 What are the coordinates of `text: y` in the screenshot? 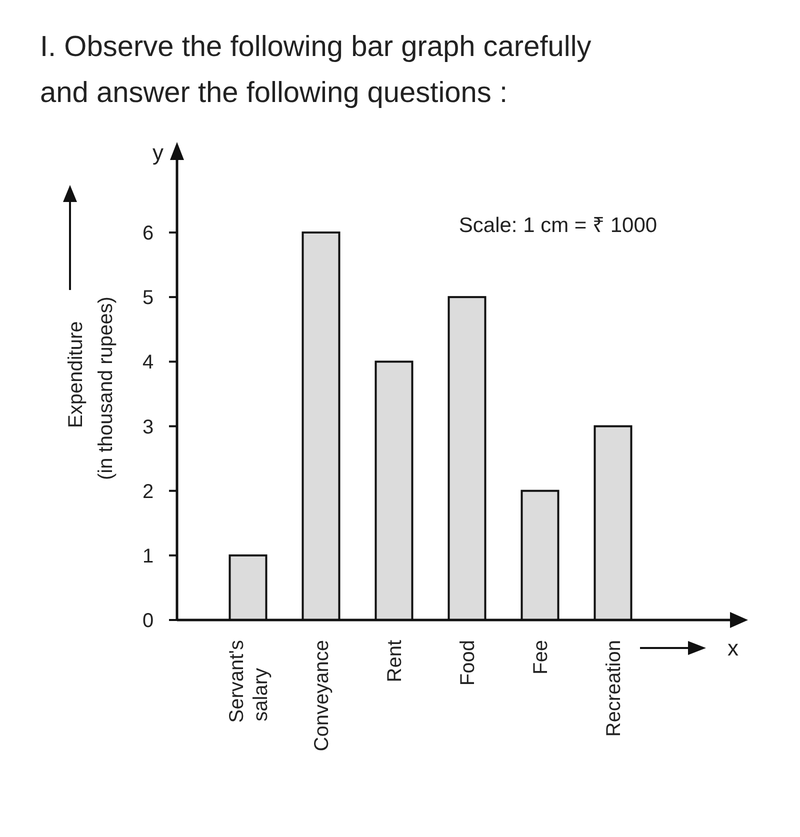 It's located at (158, 152).